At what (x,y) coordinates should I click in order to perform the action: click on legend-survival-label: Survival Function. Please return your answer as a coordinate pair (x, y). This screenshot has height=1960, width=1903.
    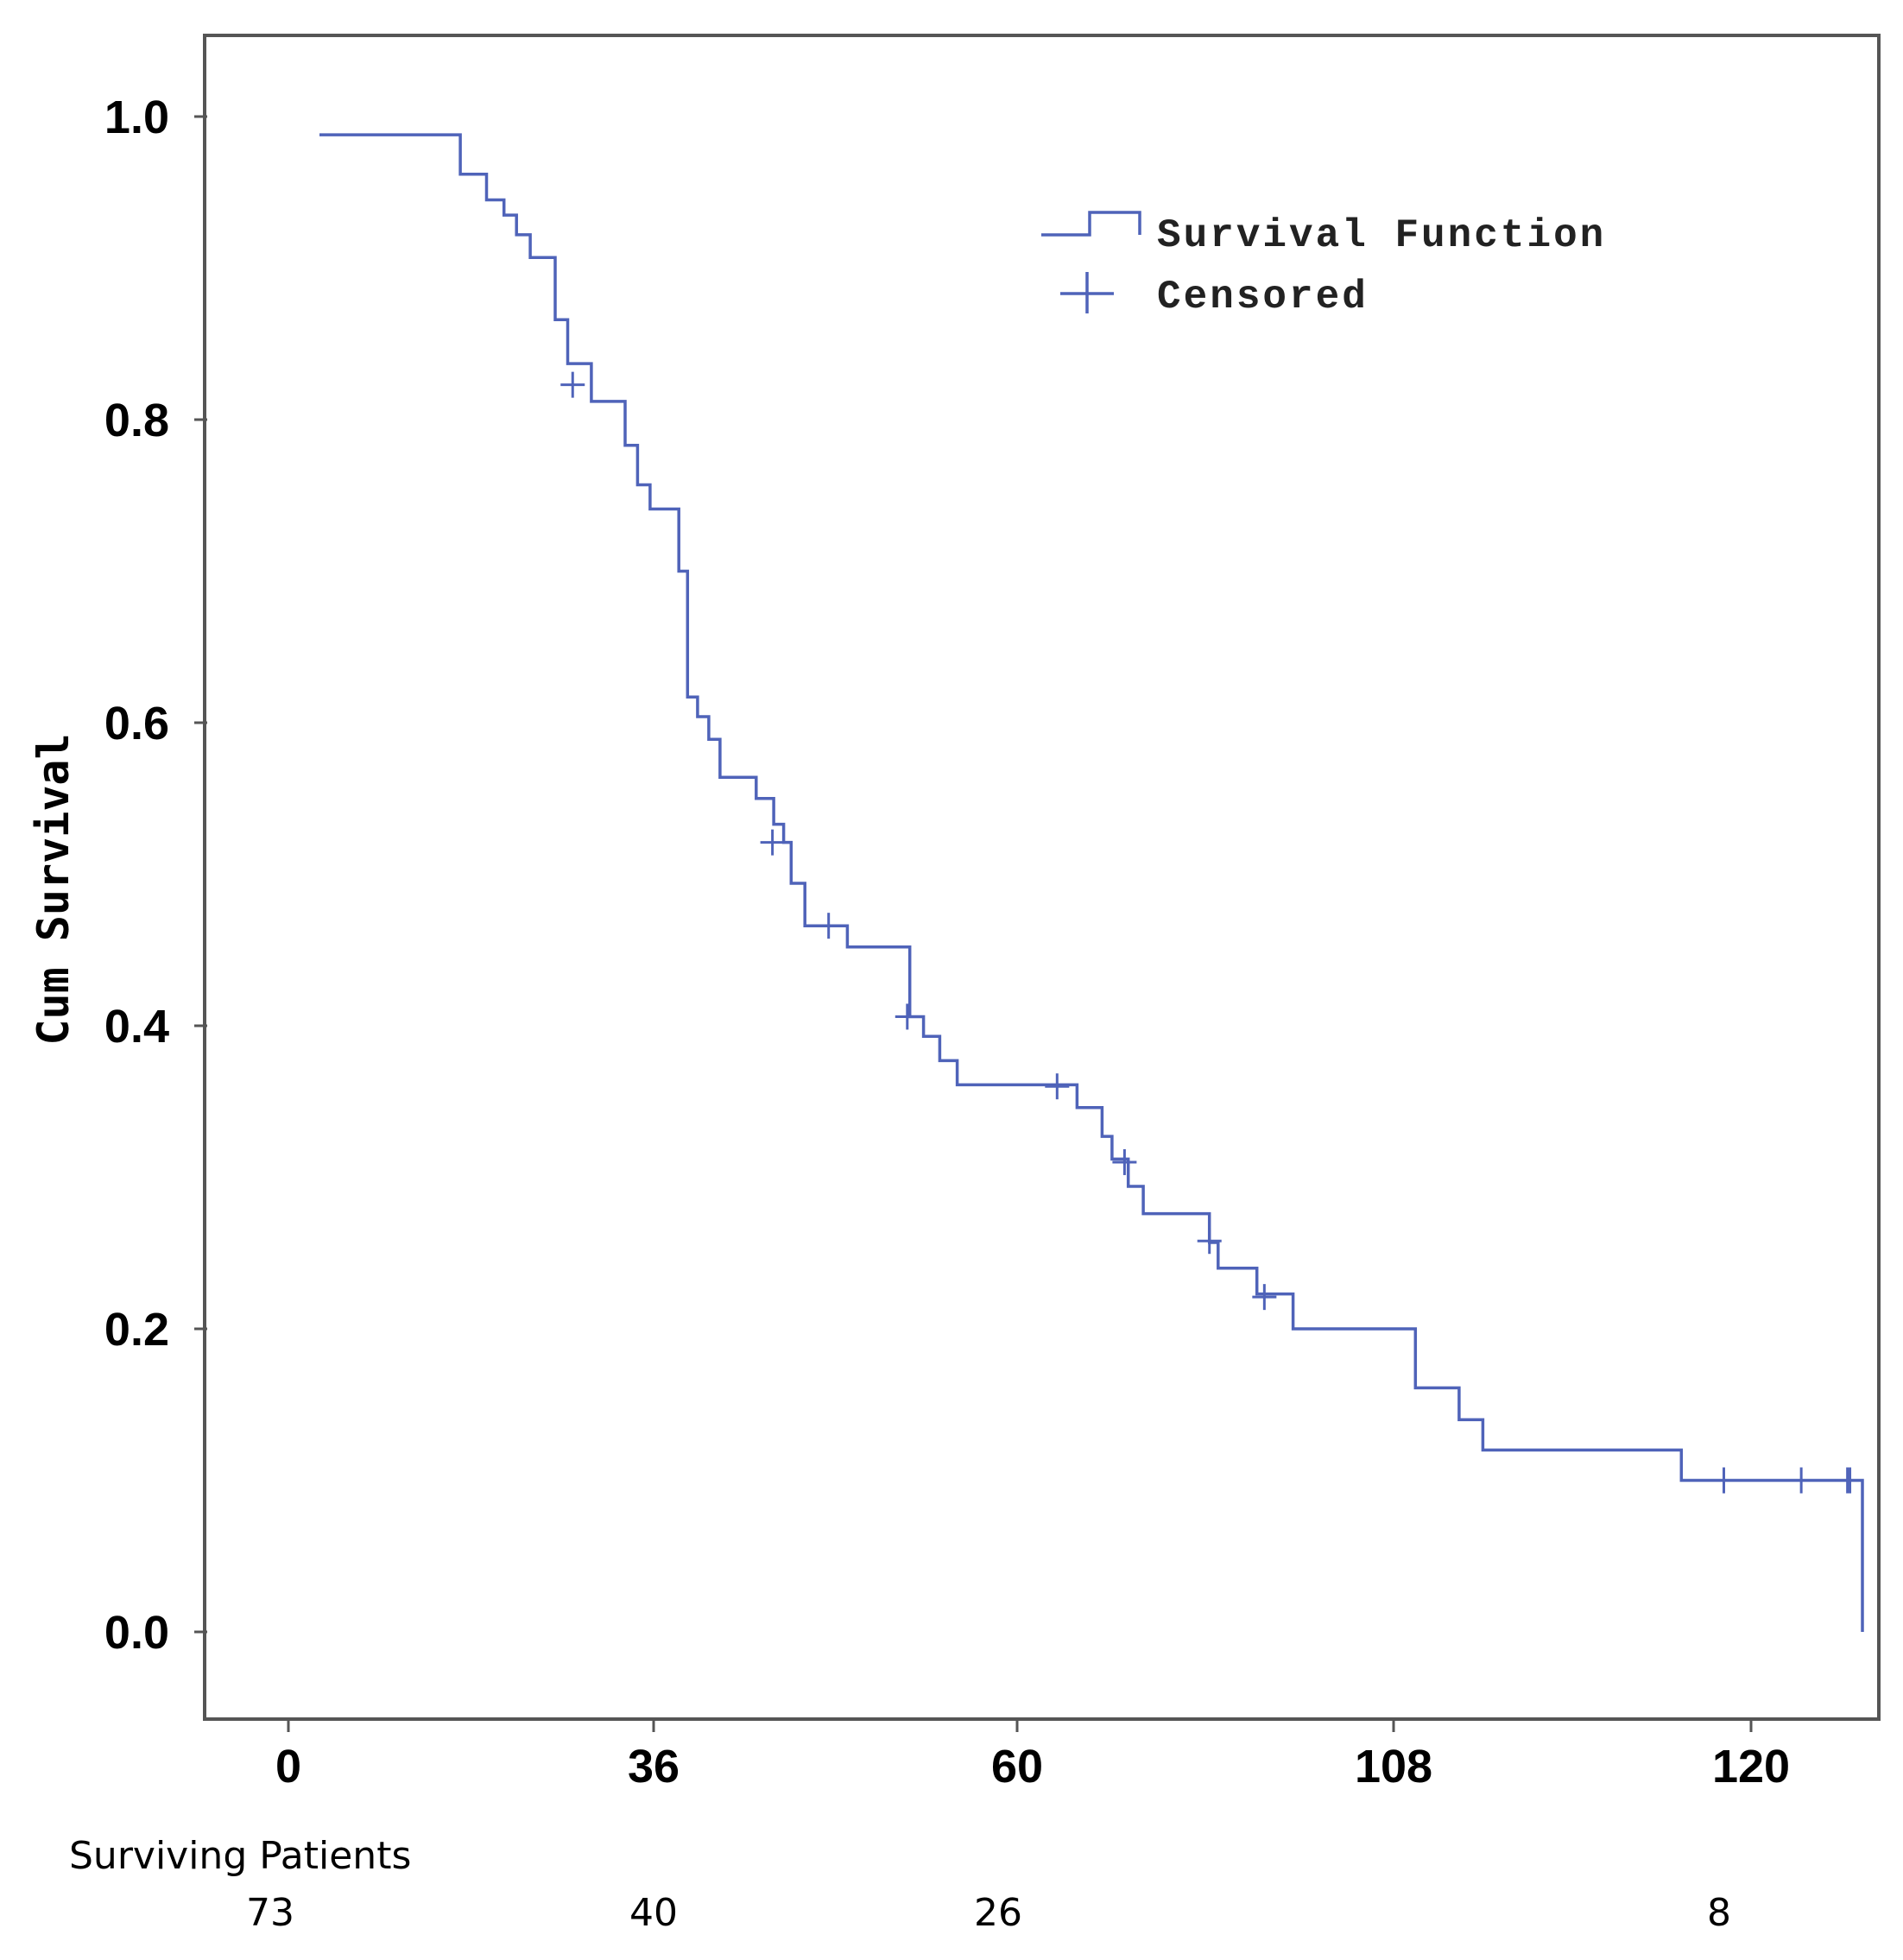
    Looking at the image, I should click on (1381, 236).